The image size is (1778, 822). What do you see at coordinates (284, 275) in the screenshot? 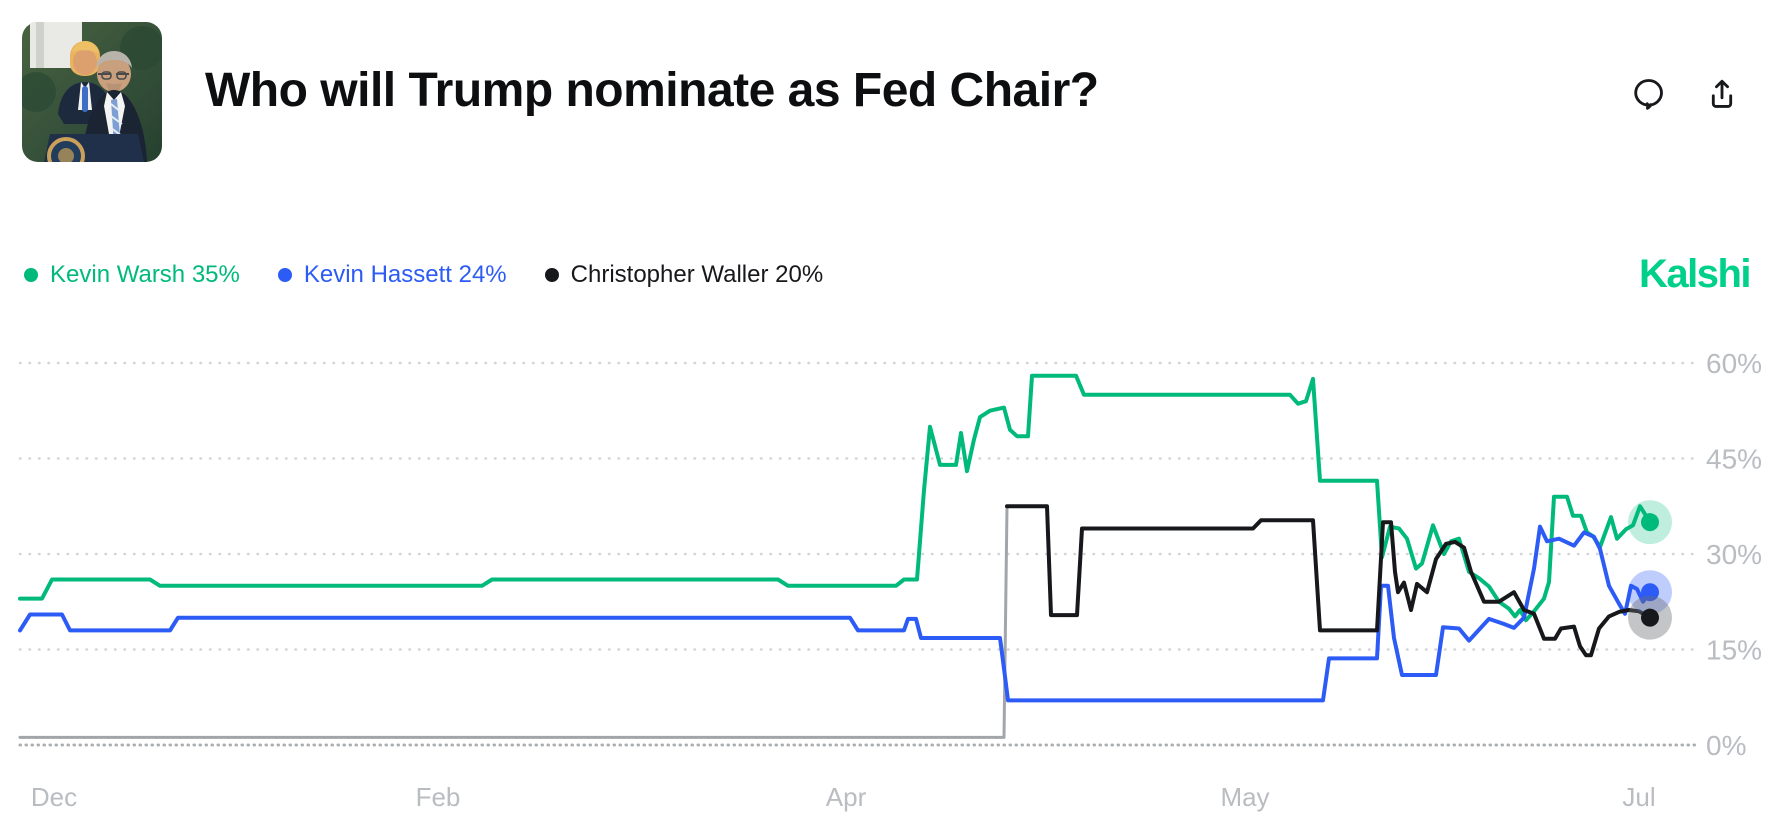
I see `hassett-dot-icon` at bounding box center [284, 275].